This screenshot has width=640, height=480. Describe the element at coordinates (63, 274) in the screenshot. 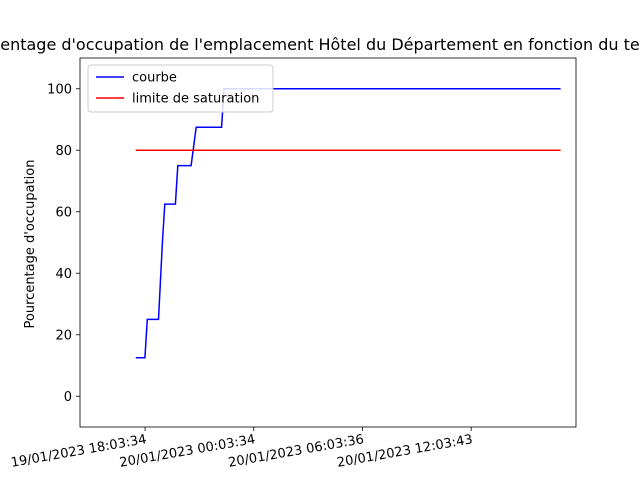

I see `y-tick-label: 40` at that location.